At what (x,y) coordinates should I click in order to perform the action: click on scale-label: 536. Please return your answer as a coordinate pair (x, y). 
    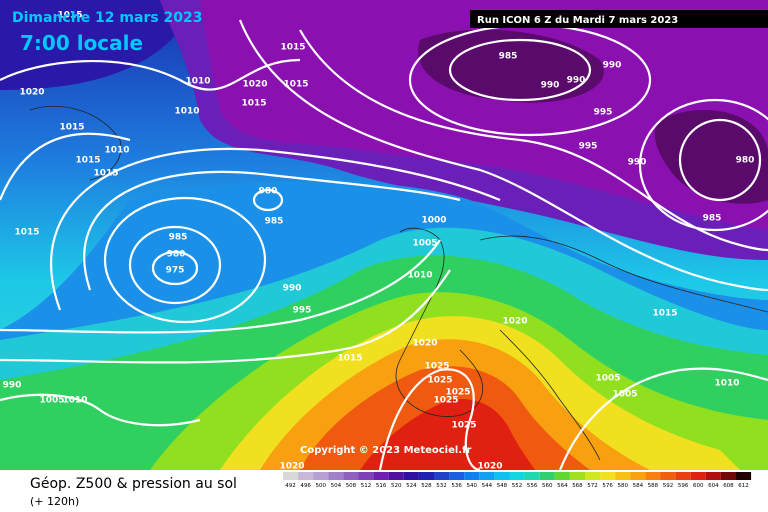
    Looking at the image, I should click on (456, 486).